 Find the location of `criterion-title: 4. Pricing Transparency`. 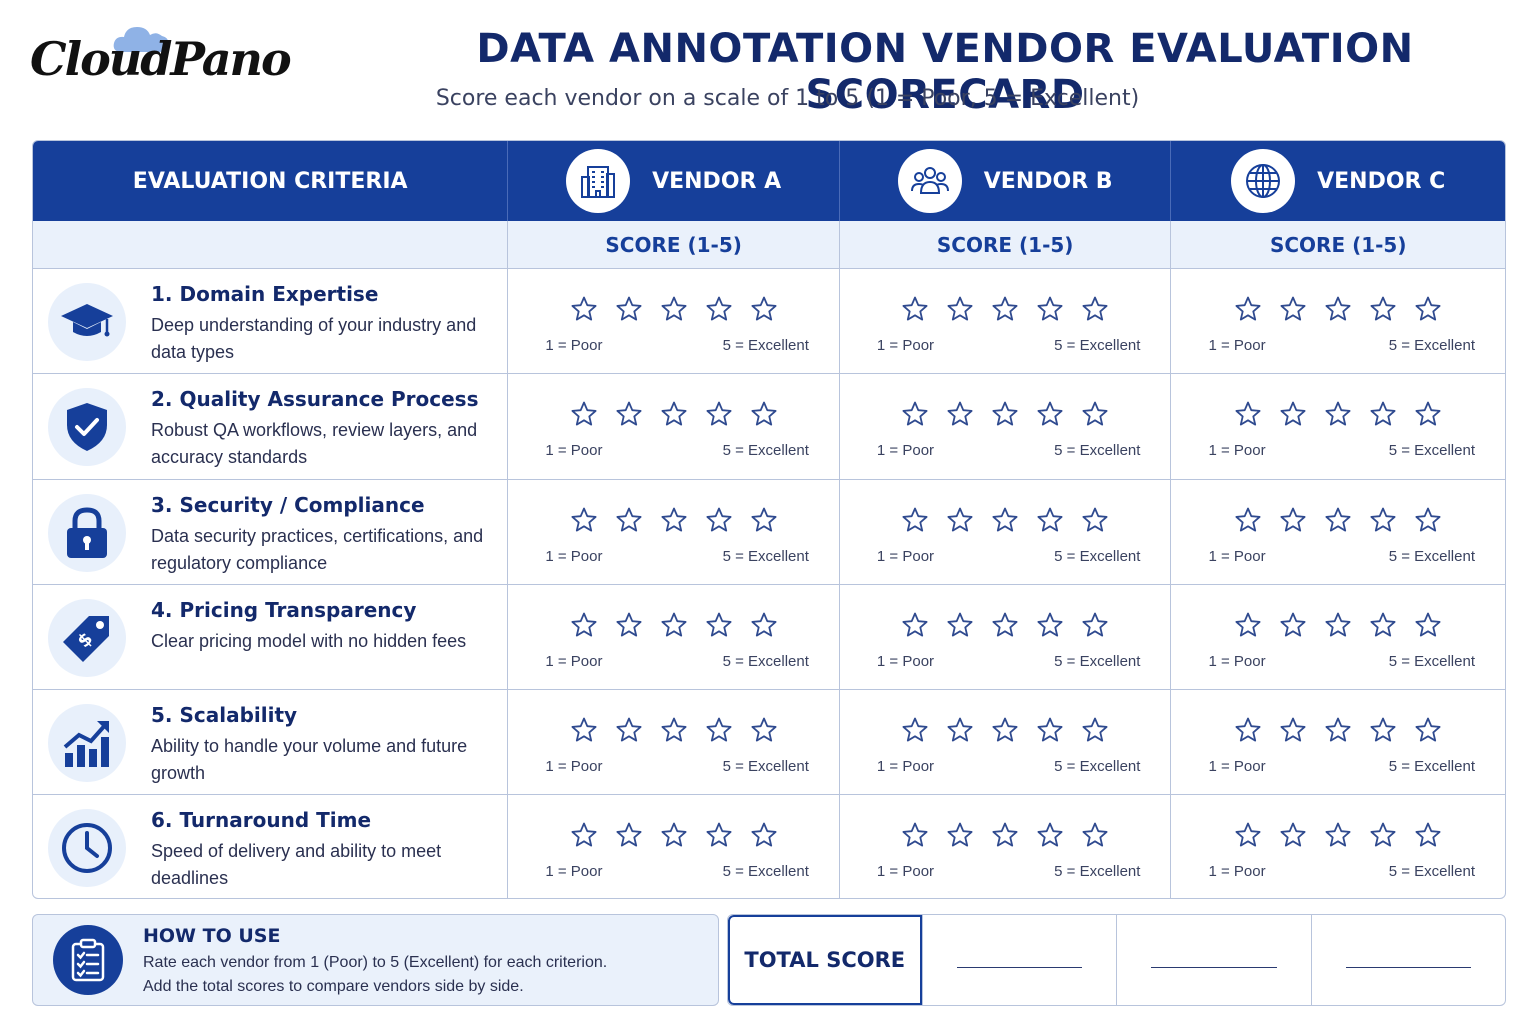

criterion-title: 4. Pricing Transparency is located at coordinates (284, 609).